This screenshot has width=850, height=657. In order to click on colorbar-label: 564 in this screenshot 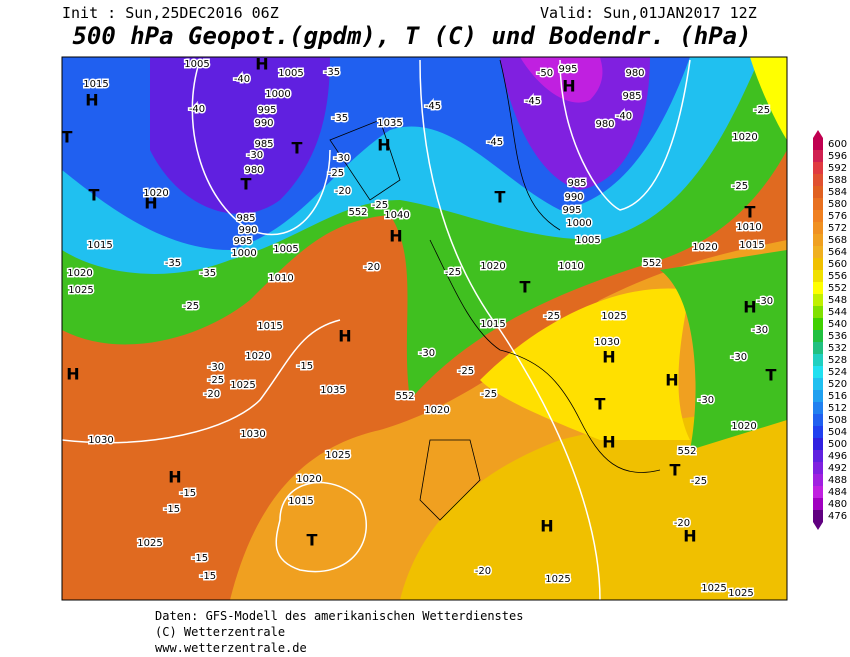, I will do `click(837, 252)`.